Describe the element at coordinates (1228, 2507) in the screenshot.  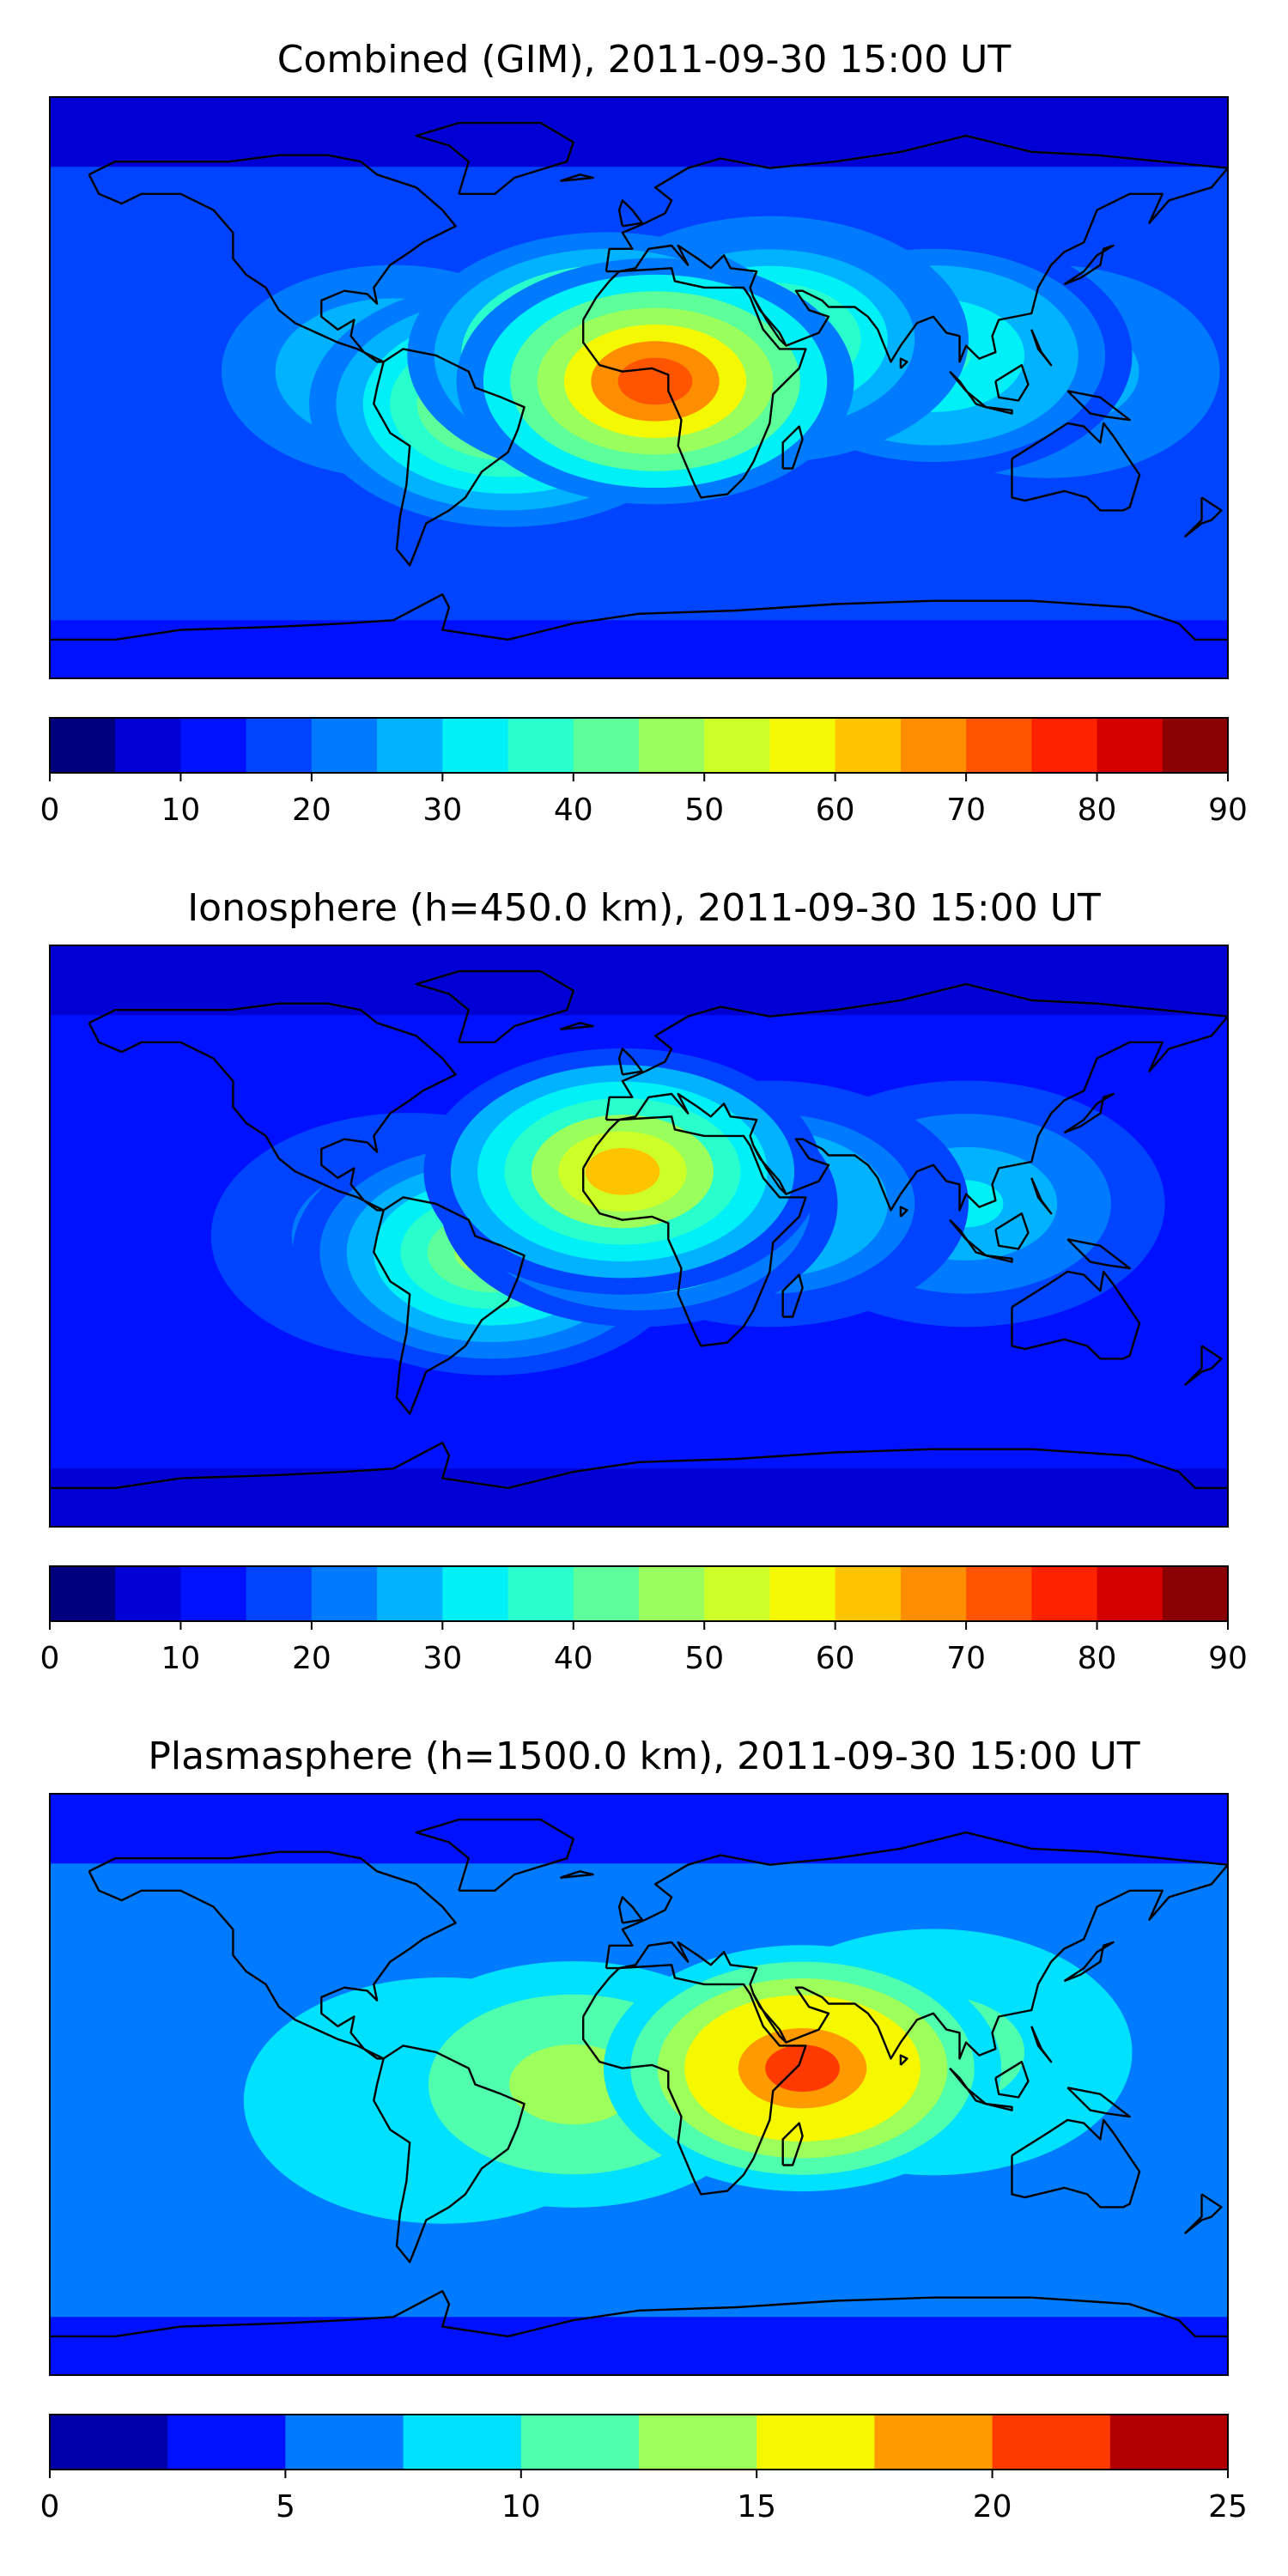
I see `colorbar-tick-label-6: 25` at that location.